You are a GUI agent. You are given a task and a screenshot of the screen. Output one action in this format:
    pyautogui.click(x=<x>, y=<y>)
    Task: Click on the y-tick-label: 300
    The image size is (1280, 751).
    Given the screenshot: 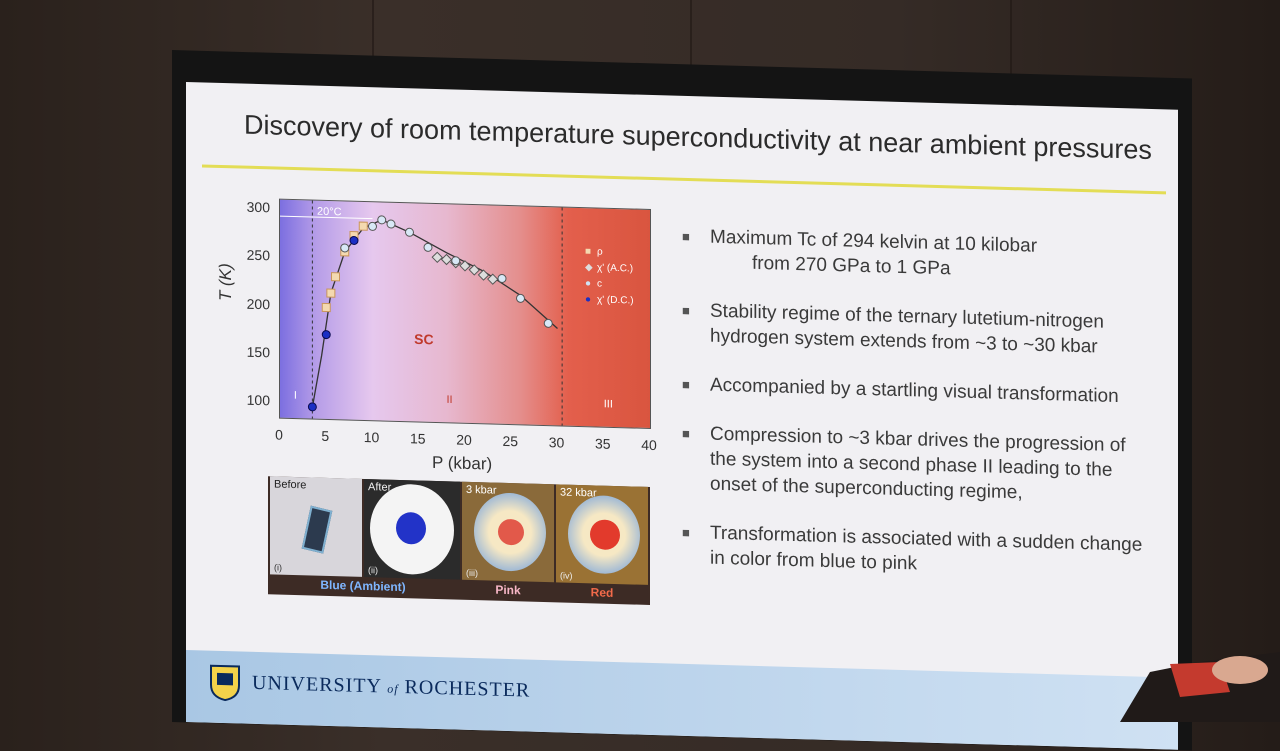 What is the action you would take?
    pyautogui.click(x=258, y=207)
    